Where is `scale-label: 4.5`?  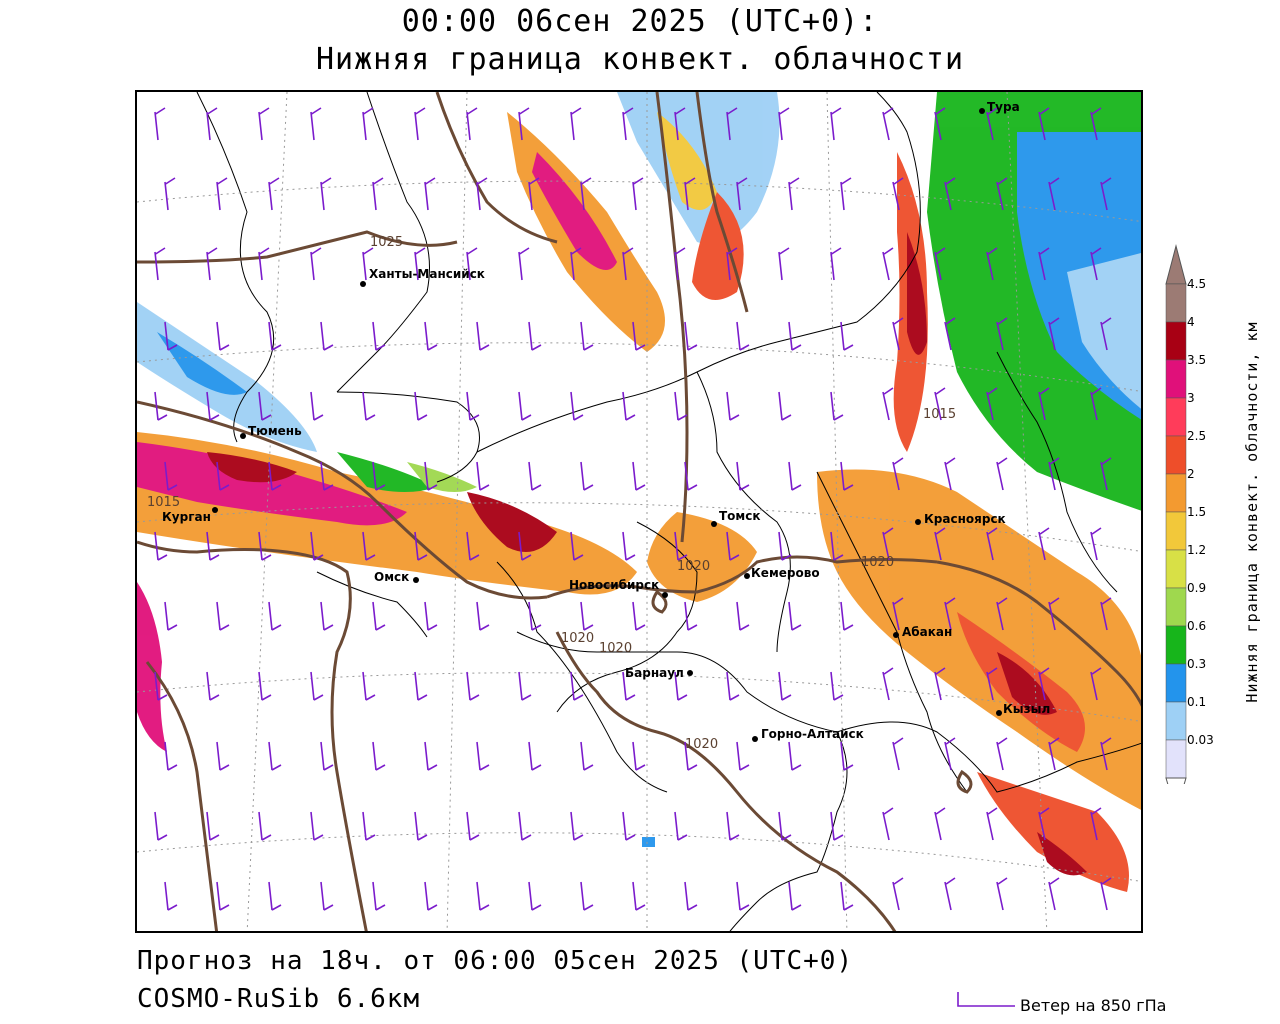 scale-label: 4.5 is located at coordinates (1197, 284).